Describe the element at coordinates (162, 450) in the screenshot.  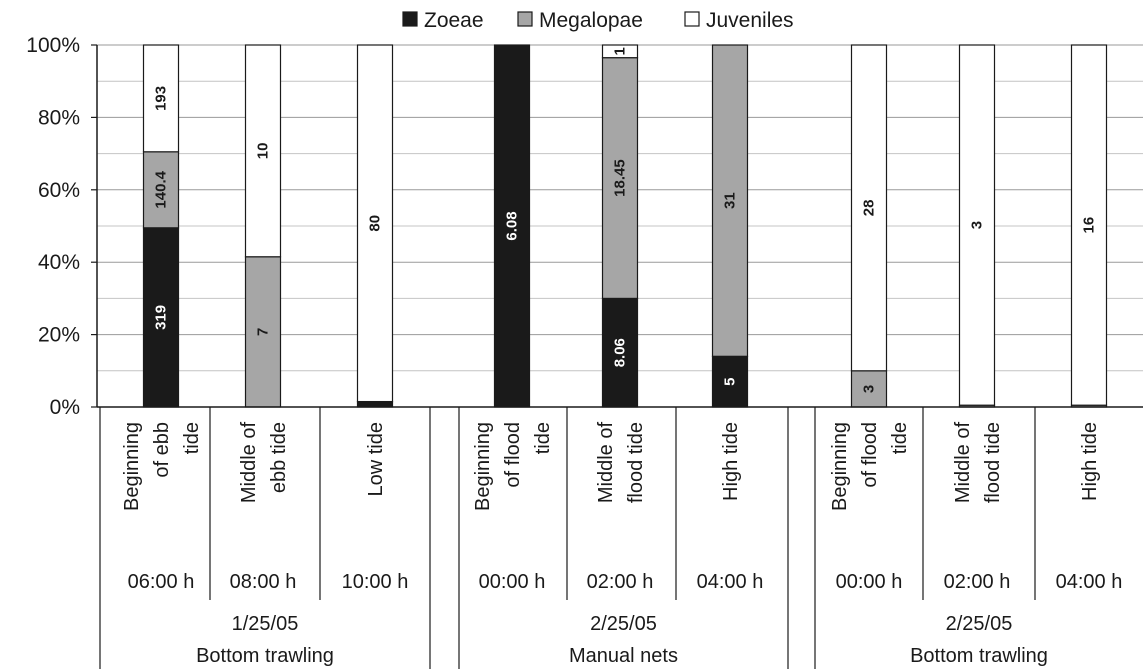
I see `category-label: of ebb` at that location.